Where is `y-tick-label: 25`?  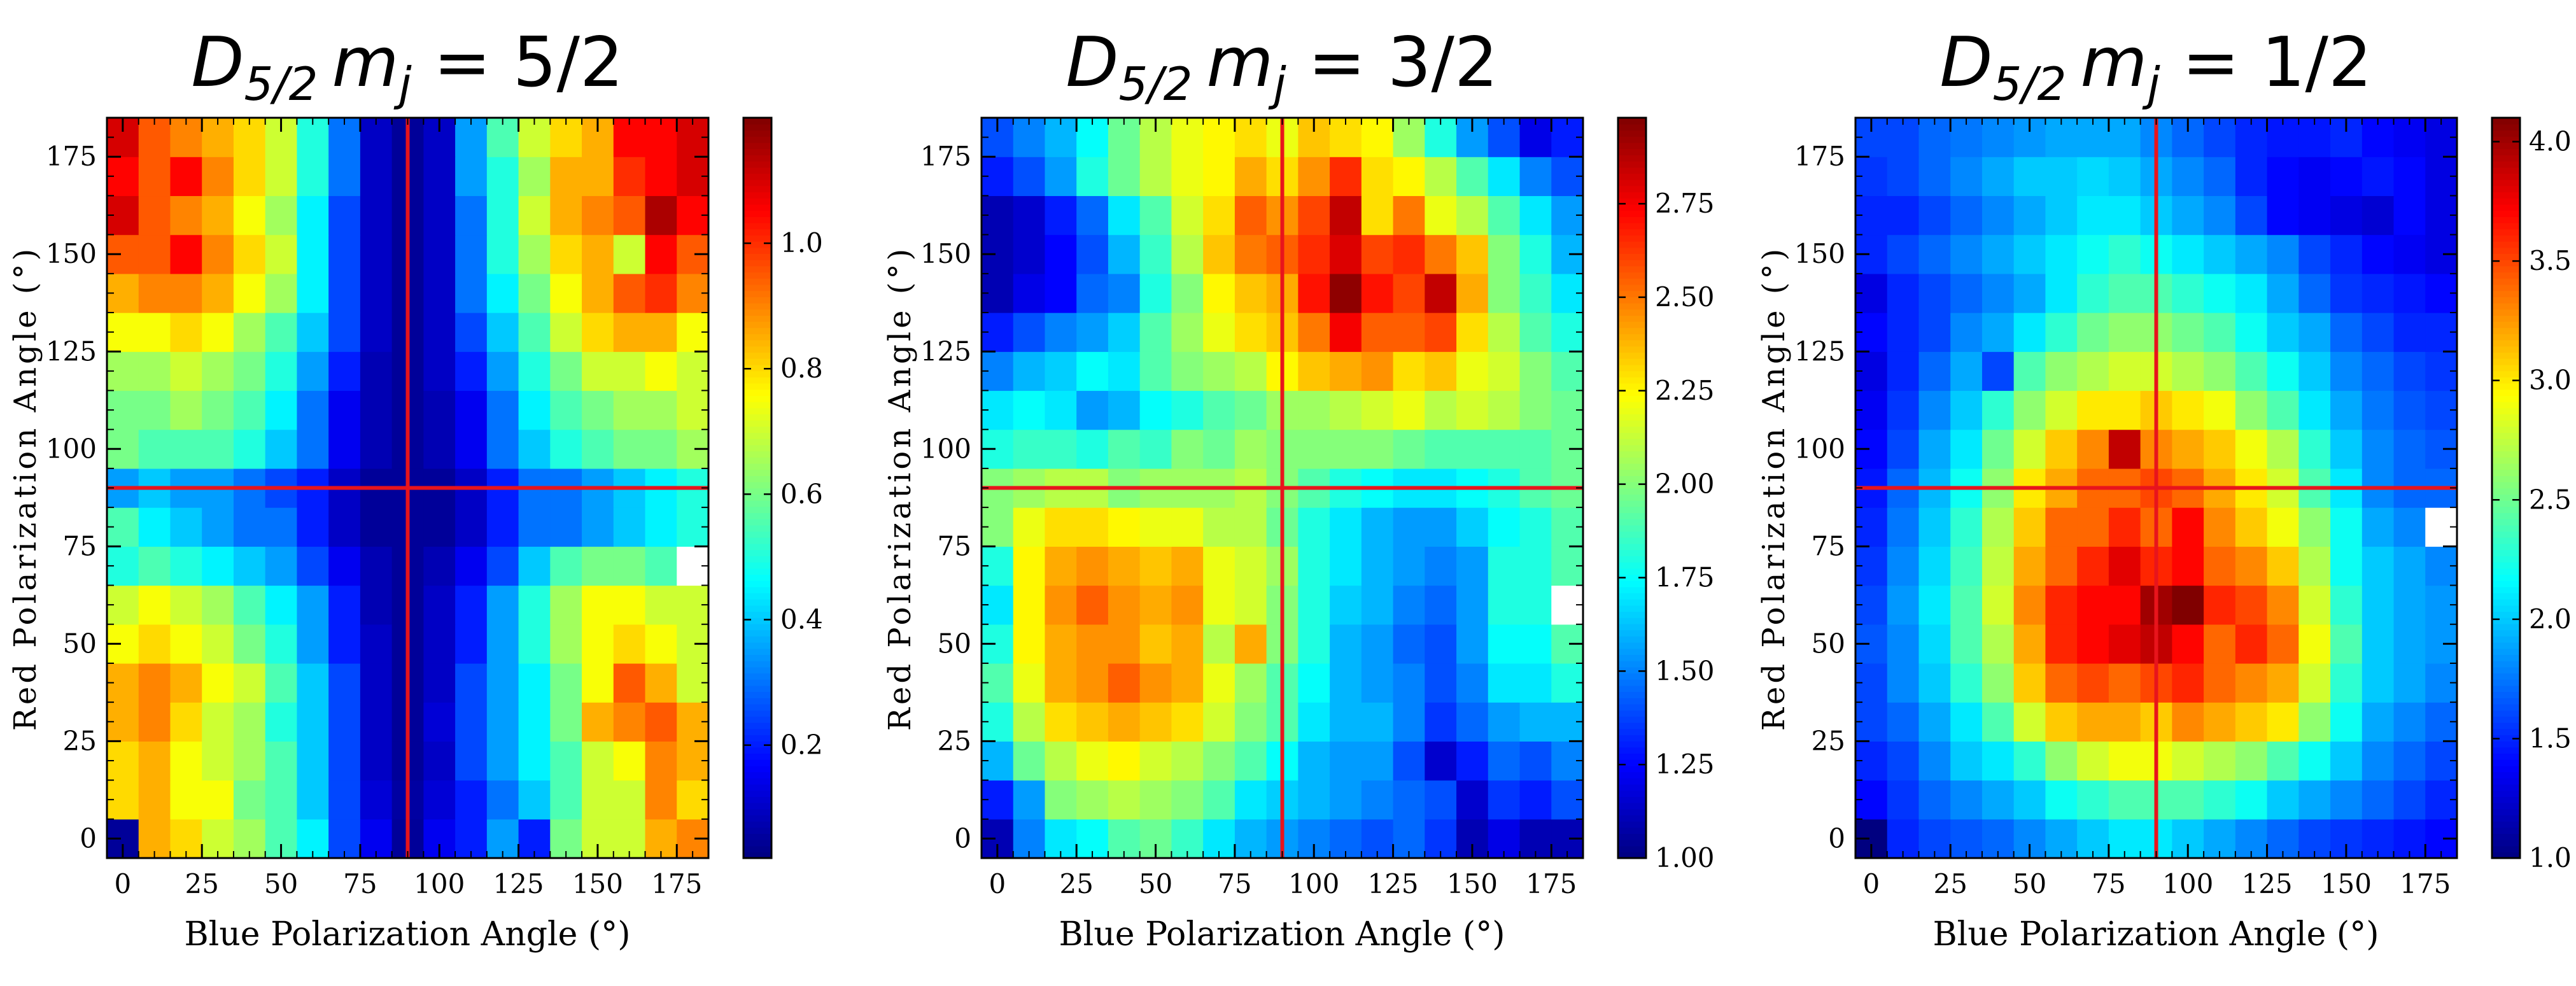
y-tick-label: 25 is located at coordinates (1829, 740).